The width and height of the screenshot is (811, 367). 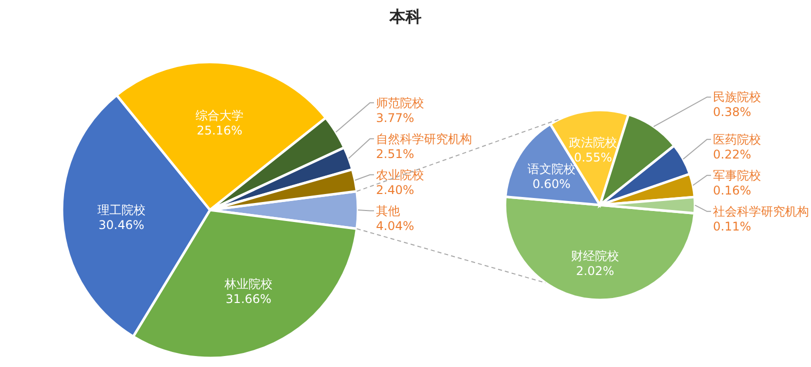 What do you see at coordinates (400, 103) in the screenshot?
I see `slice-label: 师范院校` at bounding box center [400, 103].